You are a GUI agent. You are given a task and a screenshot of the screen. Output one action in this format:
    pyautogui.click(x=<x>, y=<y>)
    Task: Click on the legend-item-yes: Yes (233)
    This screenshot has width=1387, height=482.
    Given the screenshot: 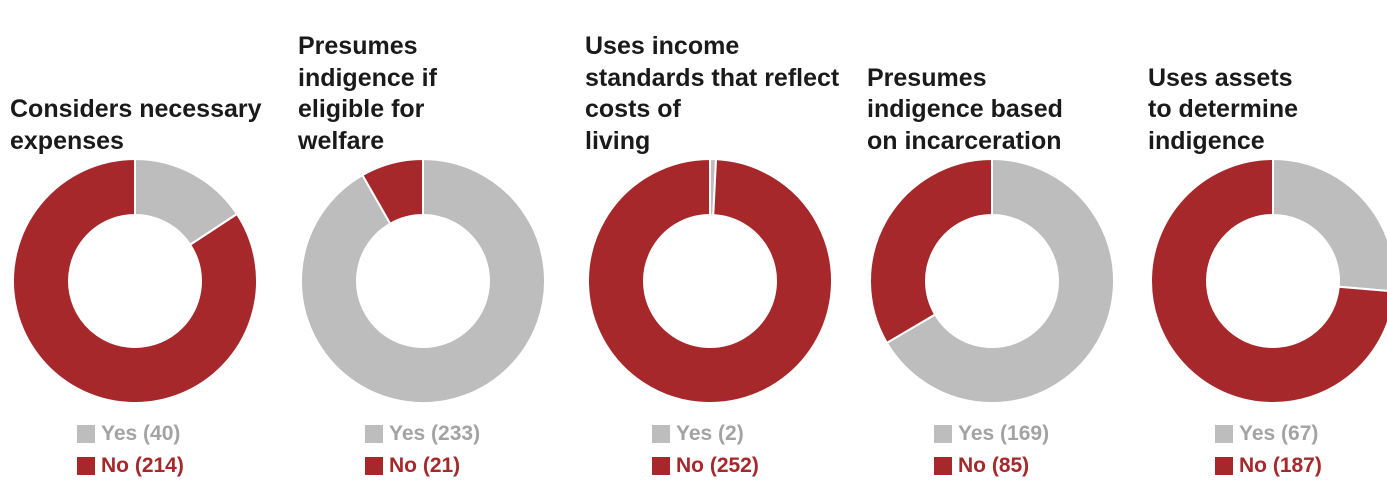 What is the action you would take?
    pyautogui.click(x=422, y=434)
    